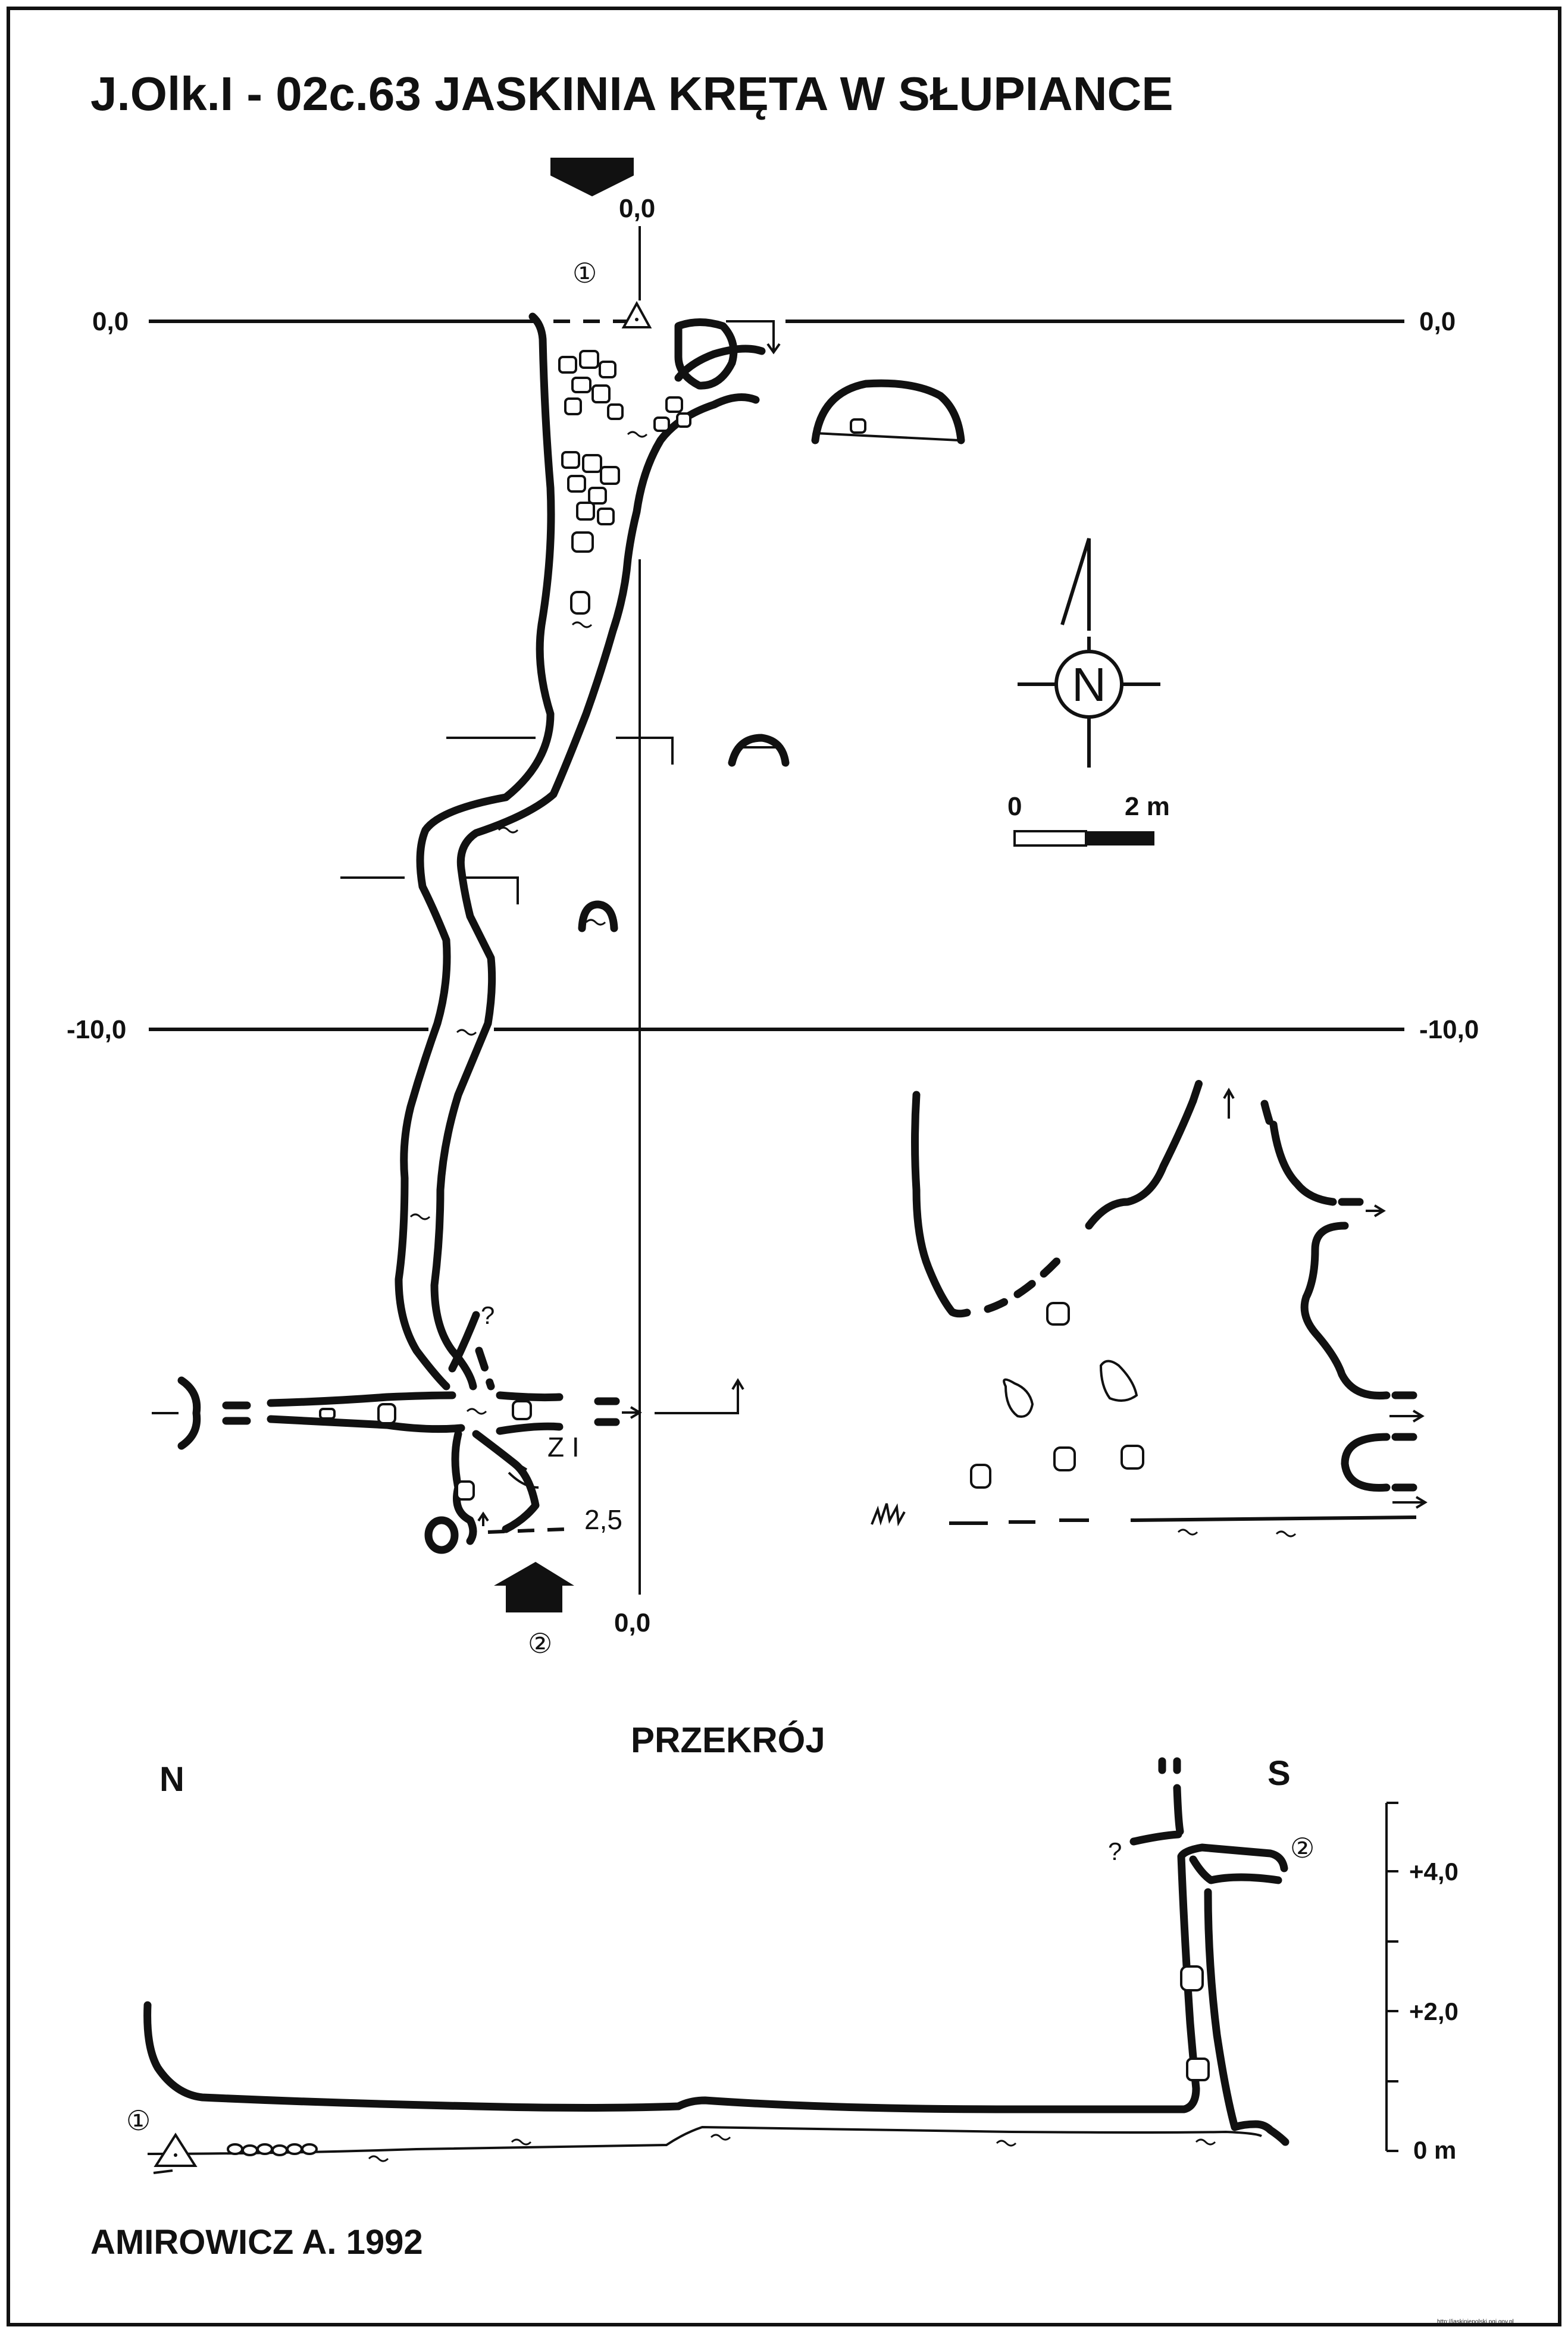  What do you see at coordinates (1434, 2011) in the screenshot?
I see `elevation-label: +2,0` at bounding box center [1434, 2011].